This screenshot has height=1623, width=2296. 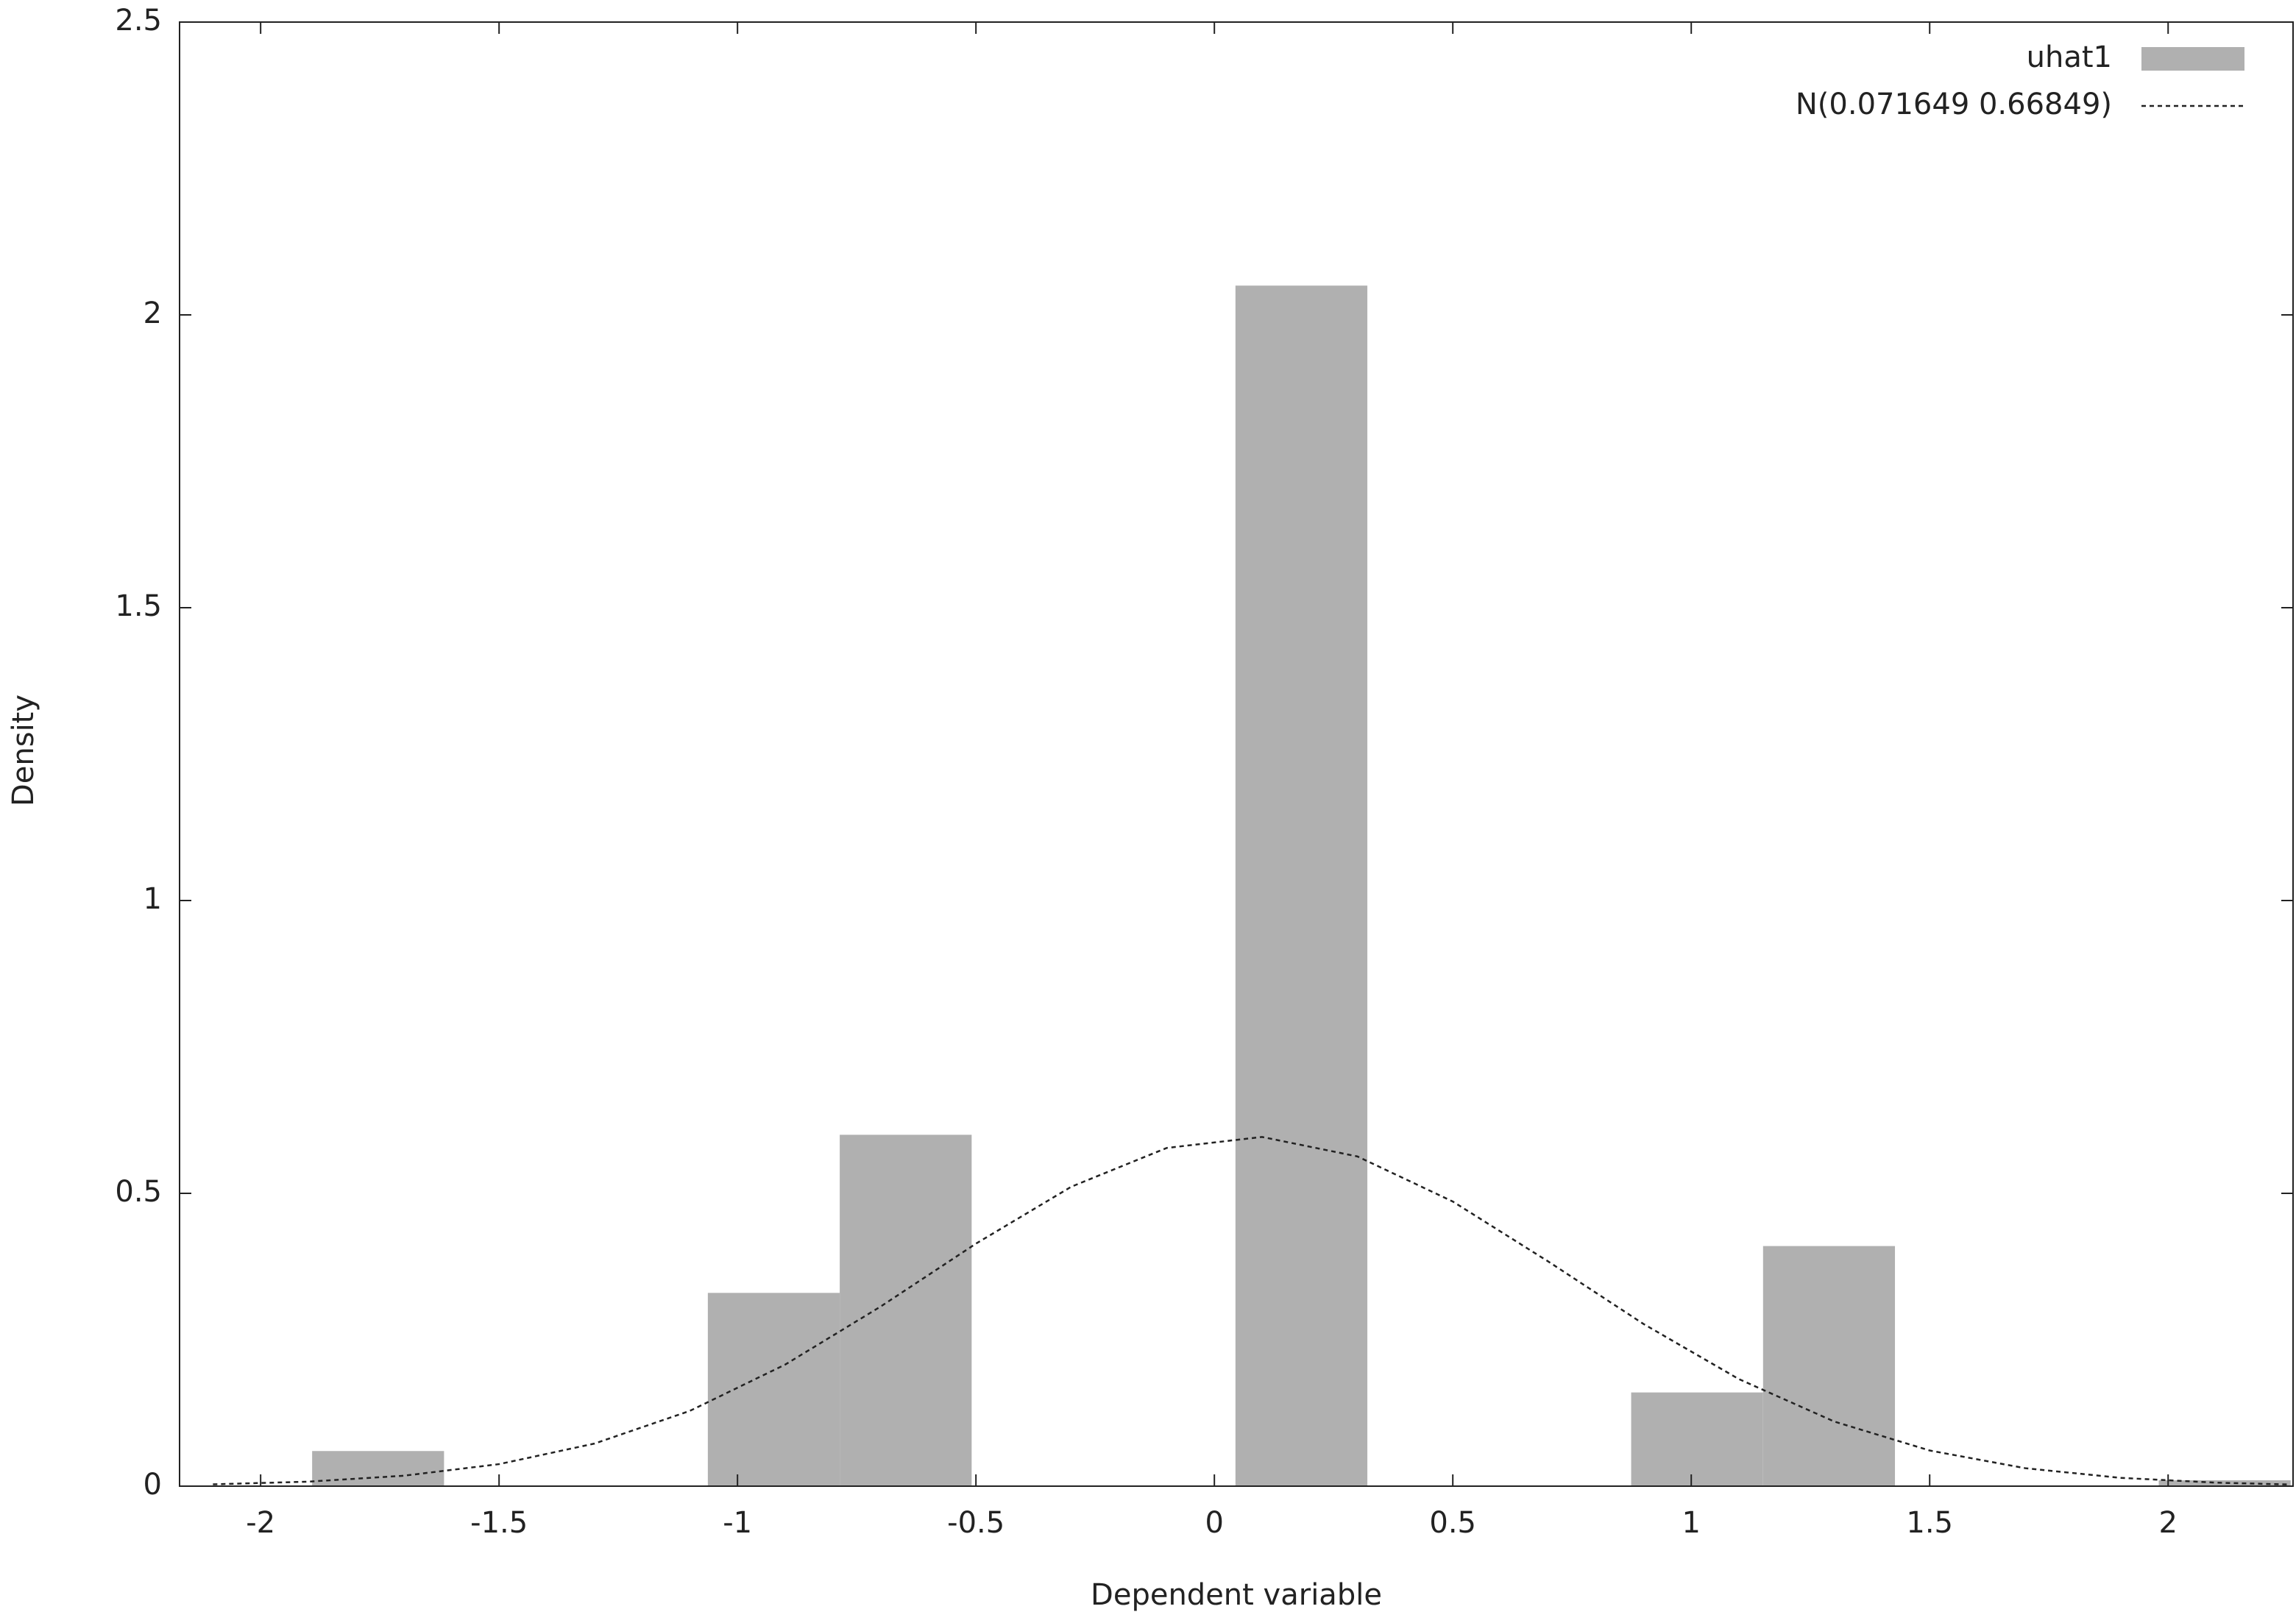 I want to click on x-tick-label: -1.5, so click(x=499, y=1523).